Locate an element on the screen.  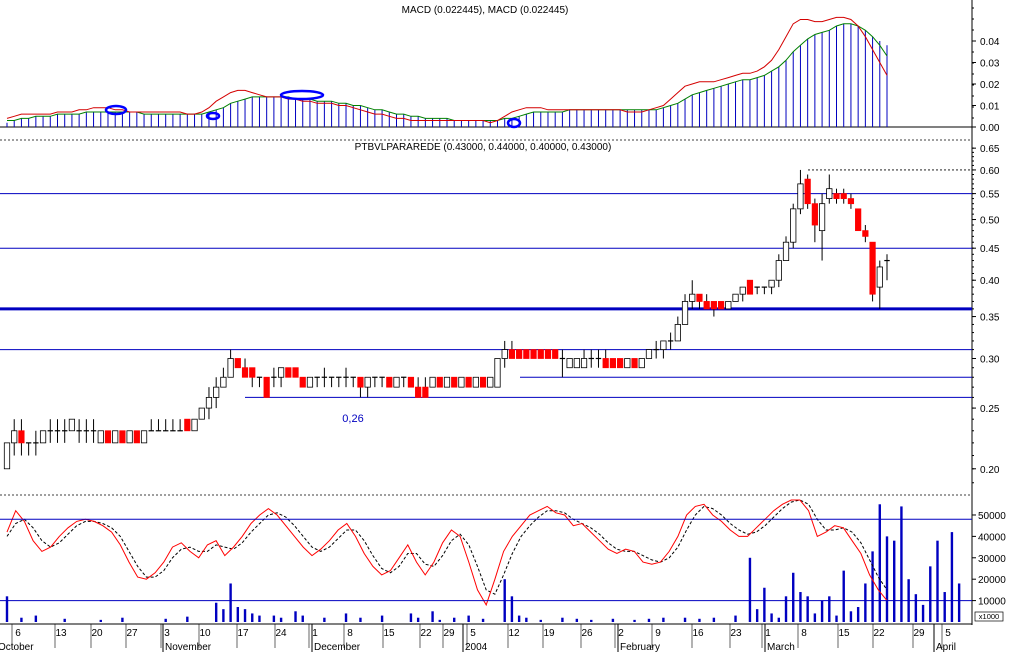
x-day-label: 29 is located at coordinates (919, 633).